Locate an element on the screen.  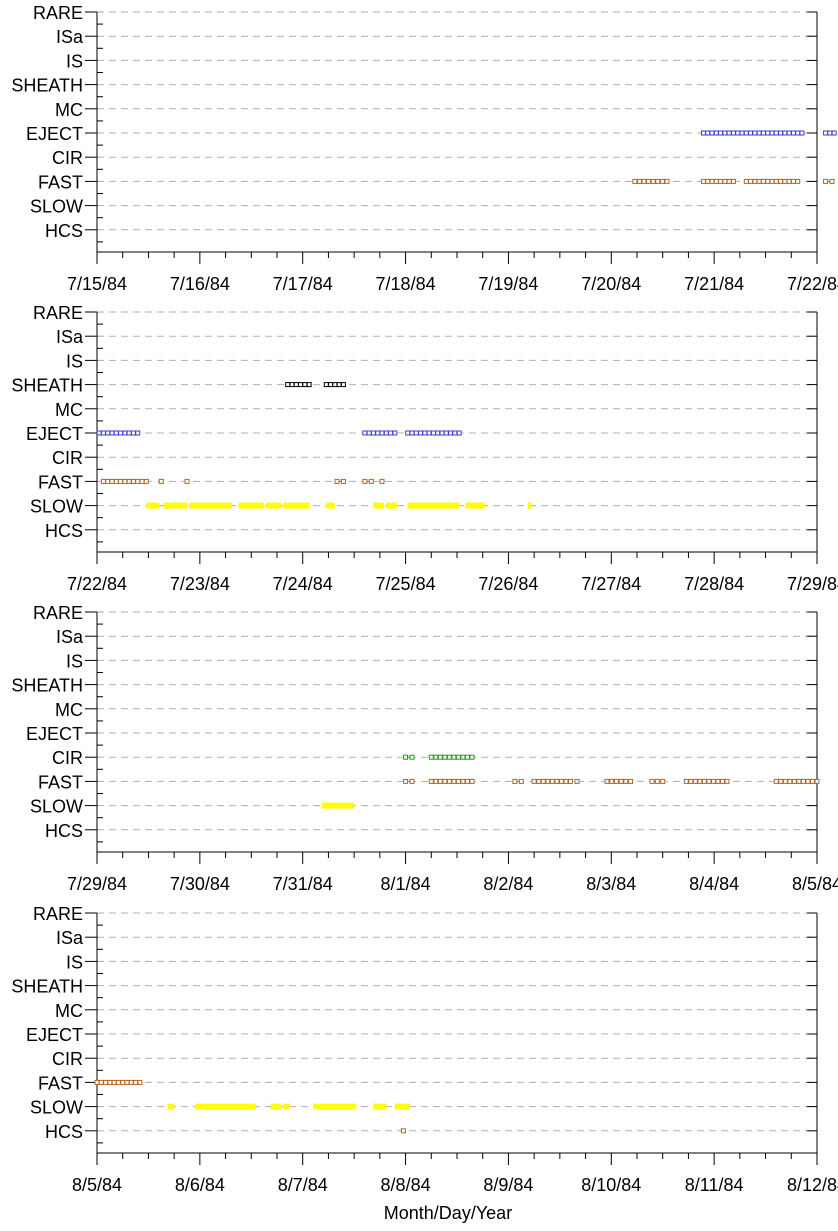
x-tick-label: 8/8/84 is located at coordinates (406, 1185).